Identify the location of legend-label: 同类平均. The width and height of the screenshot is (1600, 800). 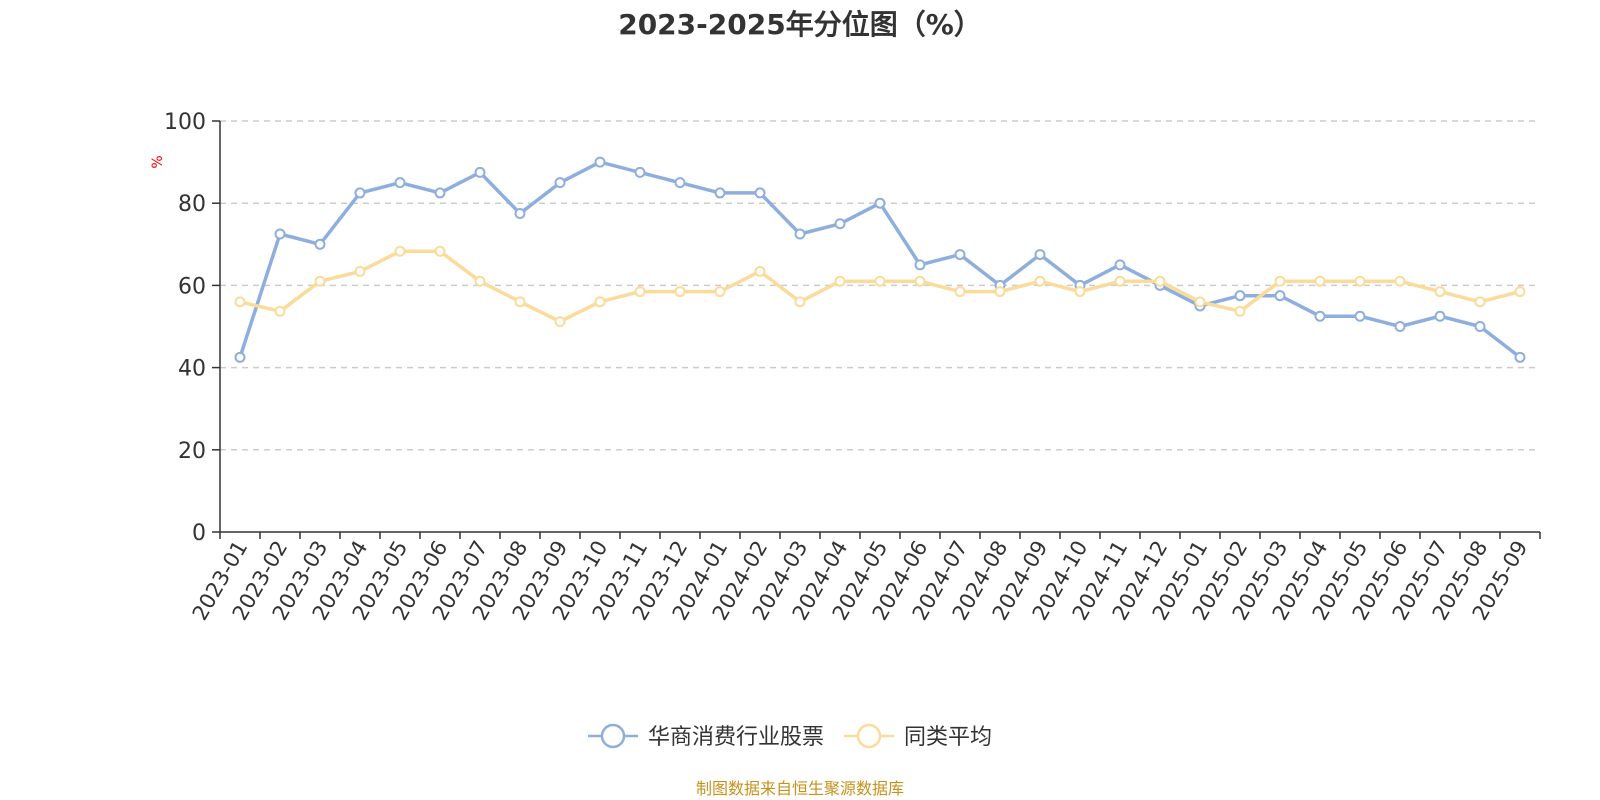
(948, 737).